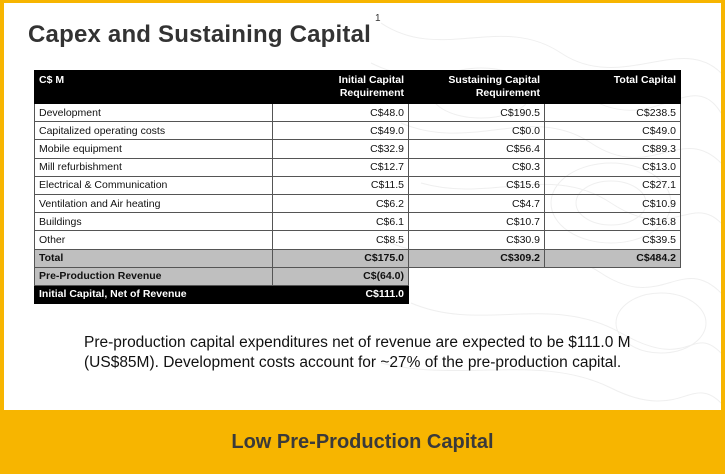 This screenshot has height=474, width=725. What do you see at coordinates (153, 222) in the screenshot?
I see `row-label: Buildings` at bounding box center [153, 222].